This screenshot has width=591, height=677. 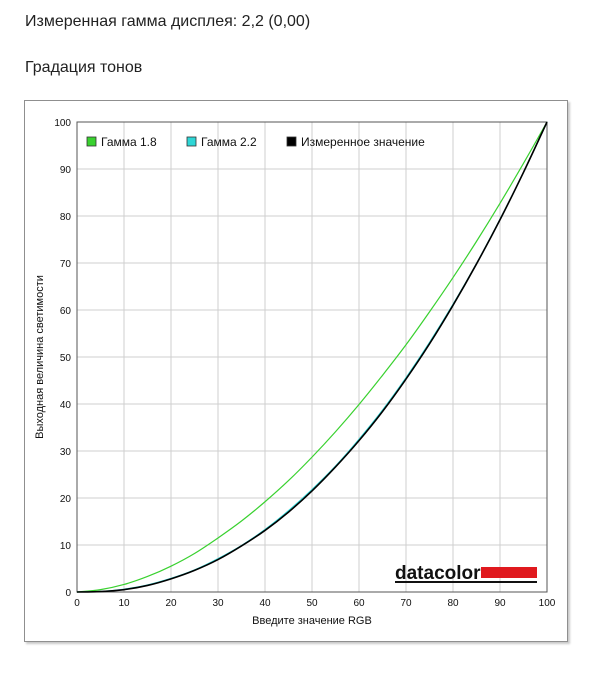 I want to click on x-tick-labels: 0 10 20 30 40 50 60 70 80 90 100, so click(x=315, y=603).